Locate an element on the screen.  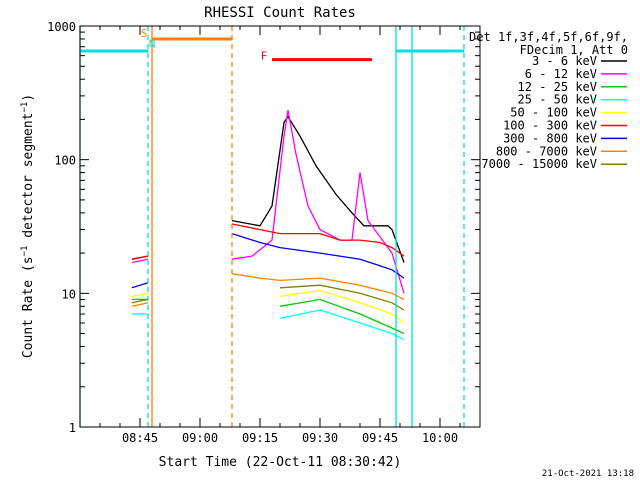
legend-entry-label: 300 - 800 keV is located at coordinates (550, 138).